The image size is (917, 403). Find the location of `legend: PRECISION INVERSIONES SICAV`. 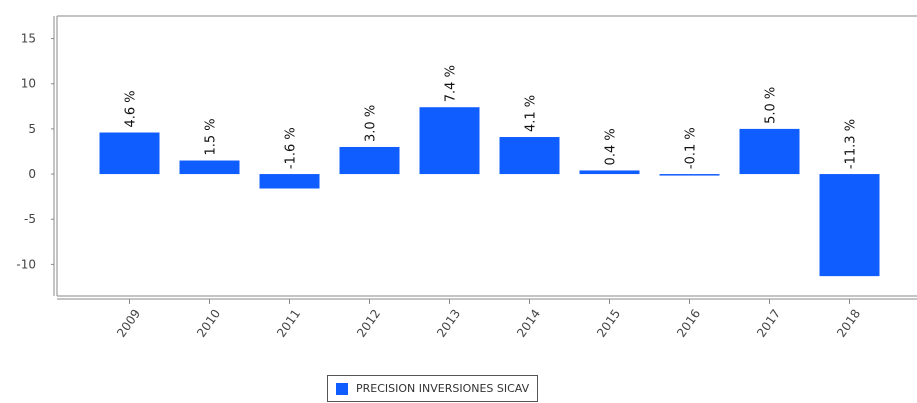

legend: PRECISION INVERSIONES SICAV is located at coordinates (433, 388).